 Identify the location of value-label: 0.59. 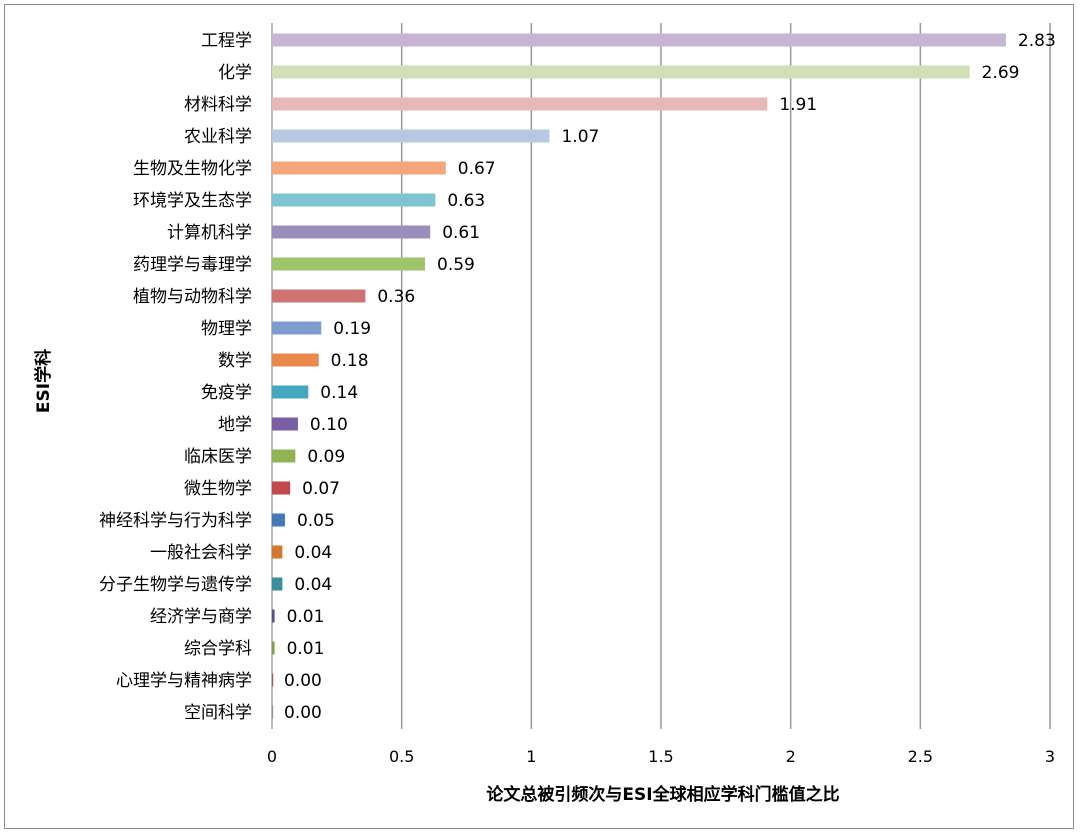
(456, 265).